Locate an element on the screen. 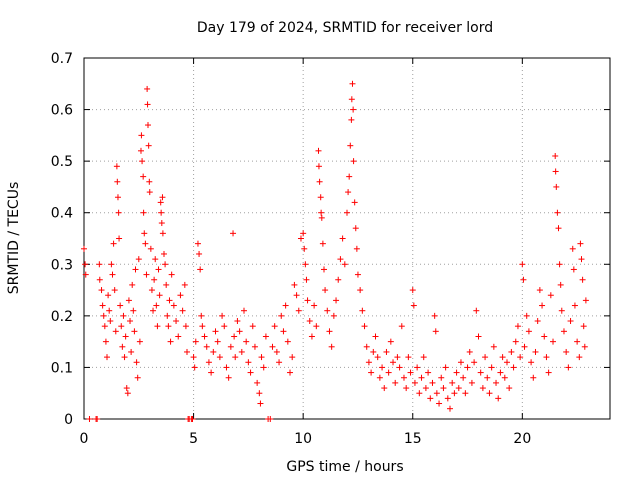 This screenshot has height=485, width=640. y-tick-label: 0.5 is located at coordinates (62, 162).